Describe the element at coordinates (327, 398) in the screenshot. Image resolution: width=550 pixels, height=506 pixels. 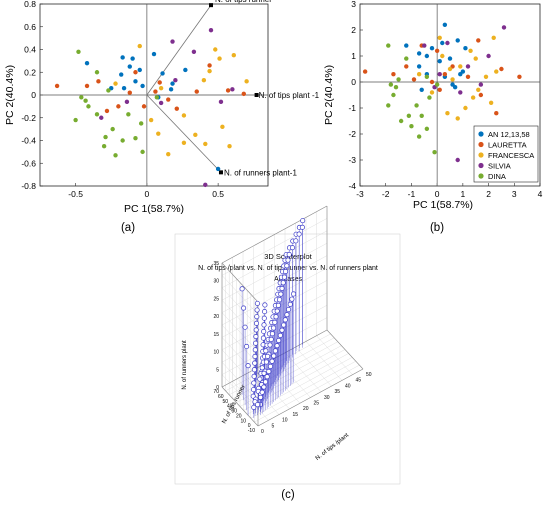
I see `pc-x-tick-label: 30` at that location.